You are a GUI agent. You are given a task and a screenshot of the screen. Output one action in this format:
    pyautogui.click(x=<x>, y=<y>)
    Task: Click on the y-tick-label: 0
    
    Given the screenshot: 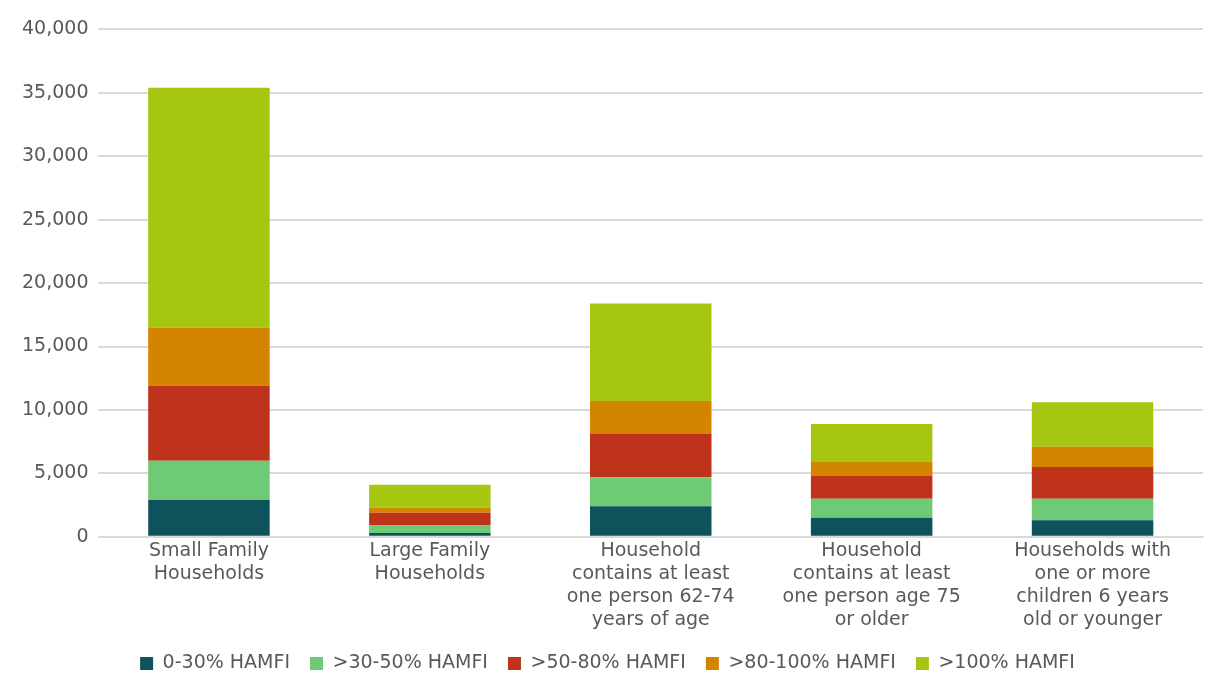 What is the action you would take?
    pyautogui.click(x=82, y=534)
    